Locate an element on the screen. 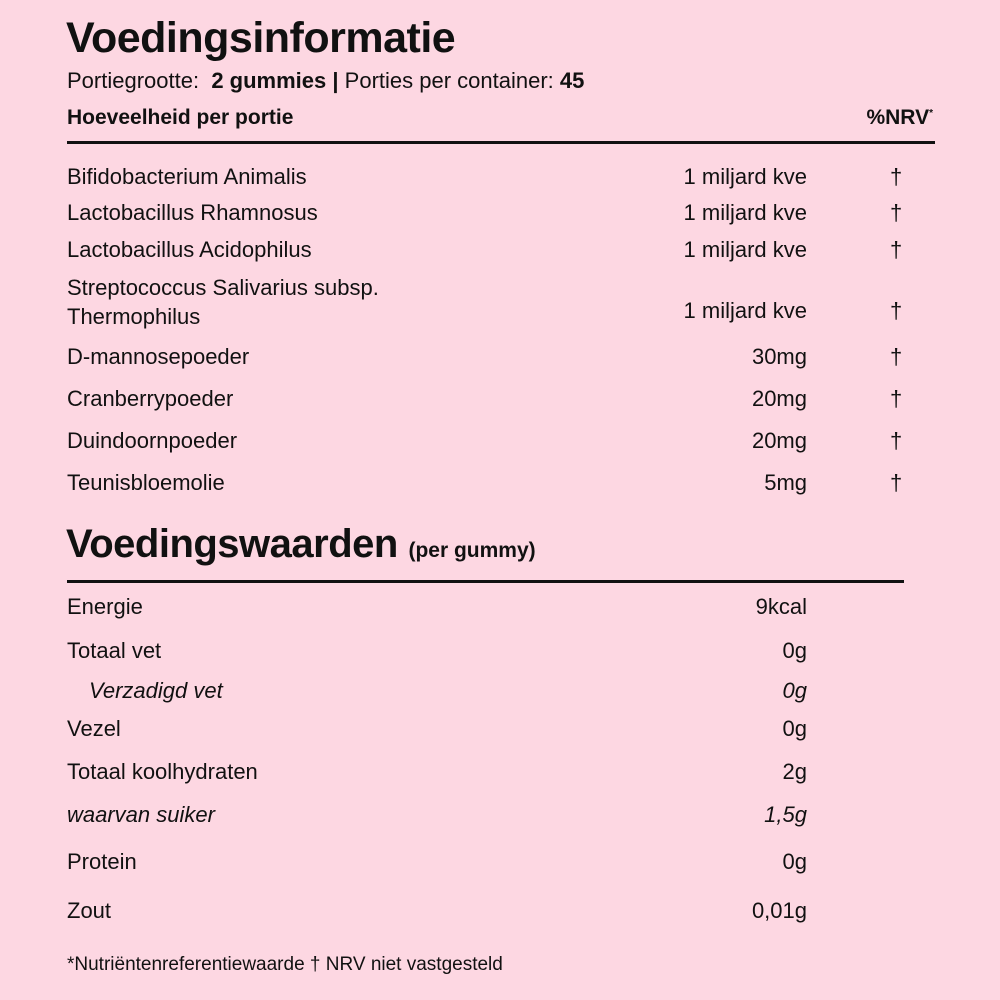 The width and height of the screenshot is (1000, 1000). ingredient-name: Lactobacillus Acidophilus is located at coordinates (189, 249).